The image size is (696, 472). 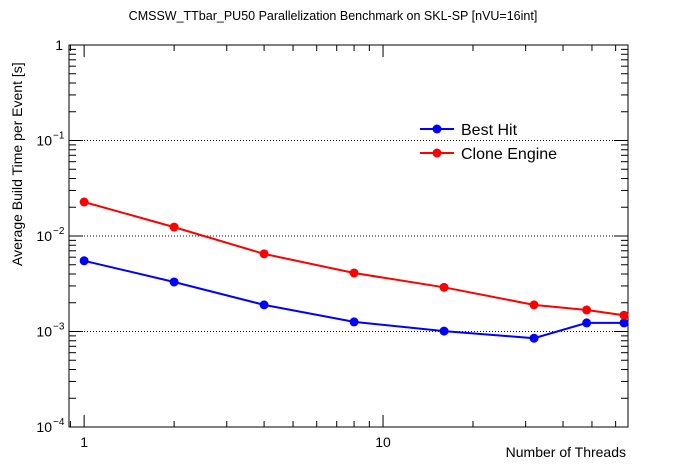 I want to click on x-tick-label: 1, so click(x=84, y=442).